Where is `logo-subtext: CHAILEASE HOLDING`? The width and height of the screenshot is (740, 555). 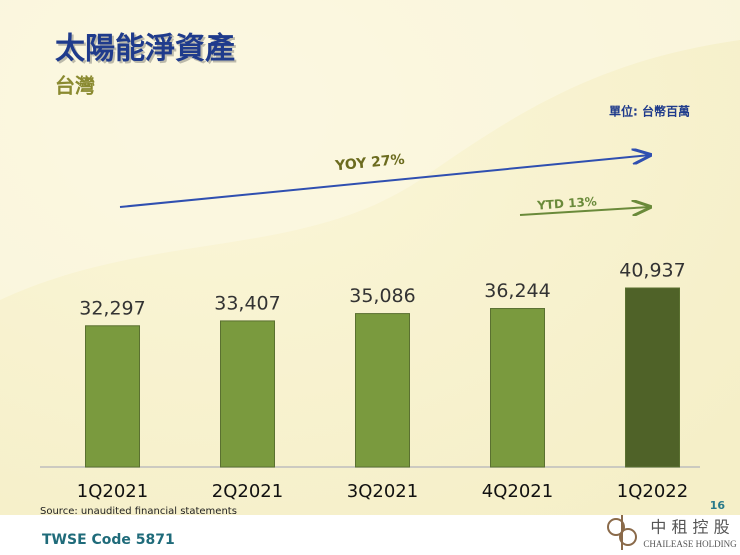
logo-subtext: CHAILEASE HOLDING is located at coordinates (690, 544).